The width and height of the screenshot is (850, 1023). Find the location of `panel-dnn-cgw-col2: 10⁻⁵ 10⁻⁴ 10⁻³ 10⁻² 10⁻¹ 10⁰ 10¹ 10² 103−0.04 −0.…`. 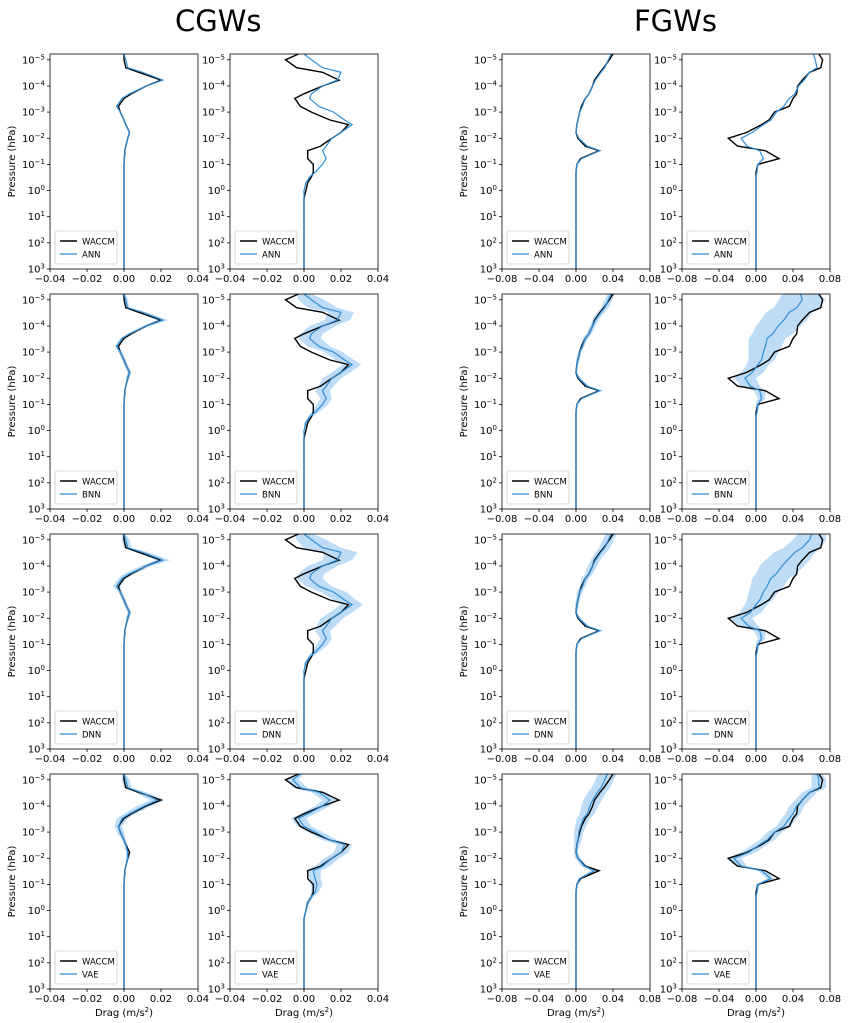

panel-dnn-cgw-col2: 10⁻⁵ 10⁻⁴ 10⁻³ 10⁻² 10⁻¹ 10⁰ 10¹ 10² 103−0.04 −0.… is located at coordinates (295, 649).